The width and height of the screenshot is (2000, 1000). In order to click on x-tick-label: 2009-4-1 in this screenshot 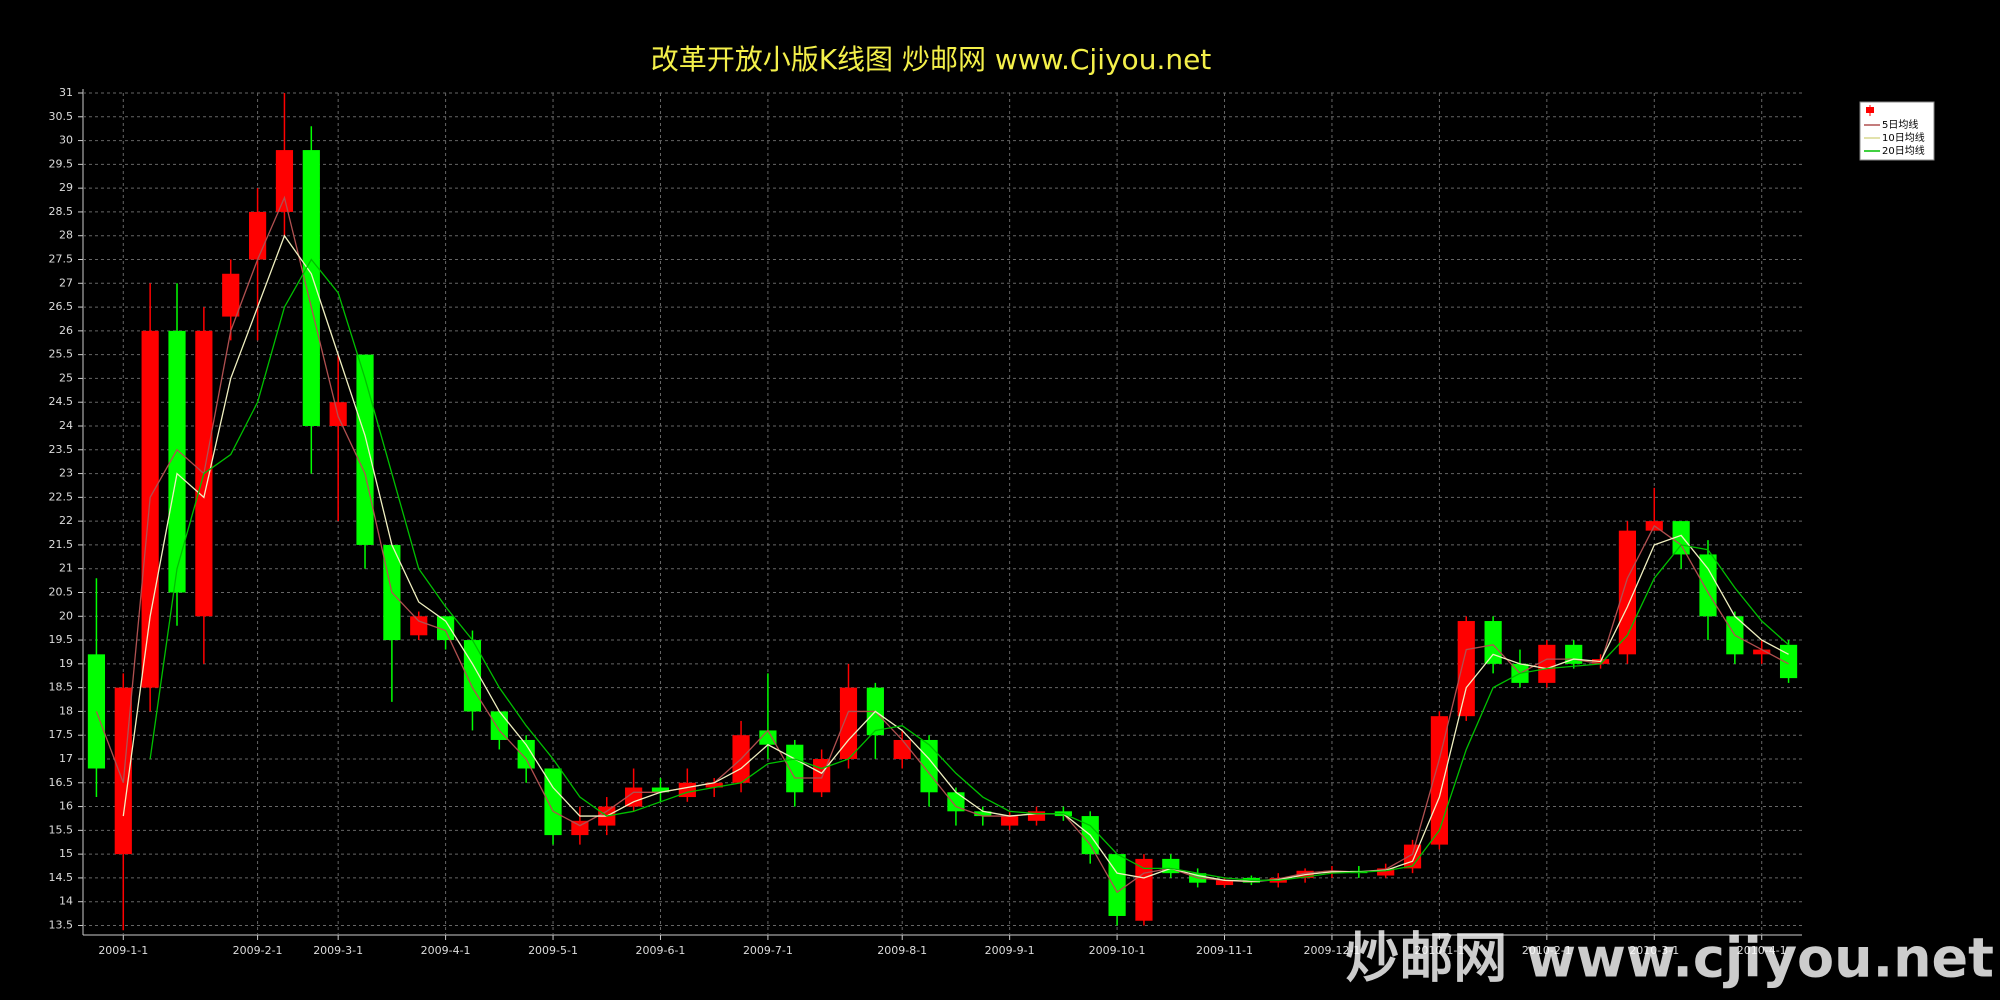, I will do `click(446, 950)`.